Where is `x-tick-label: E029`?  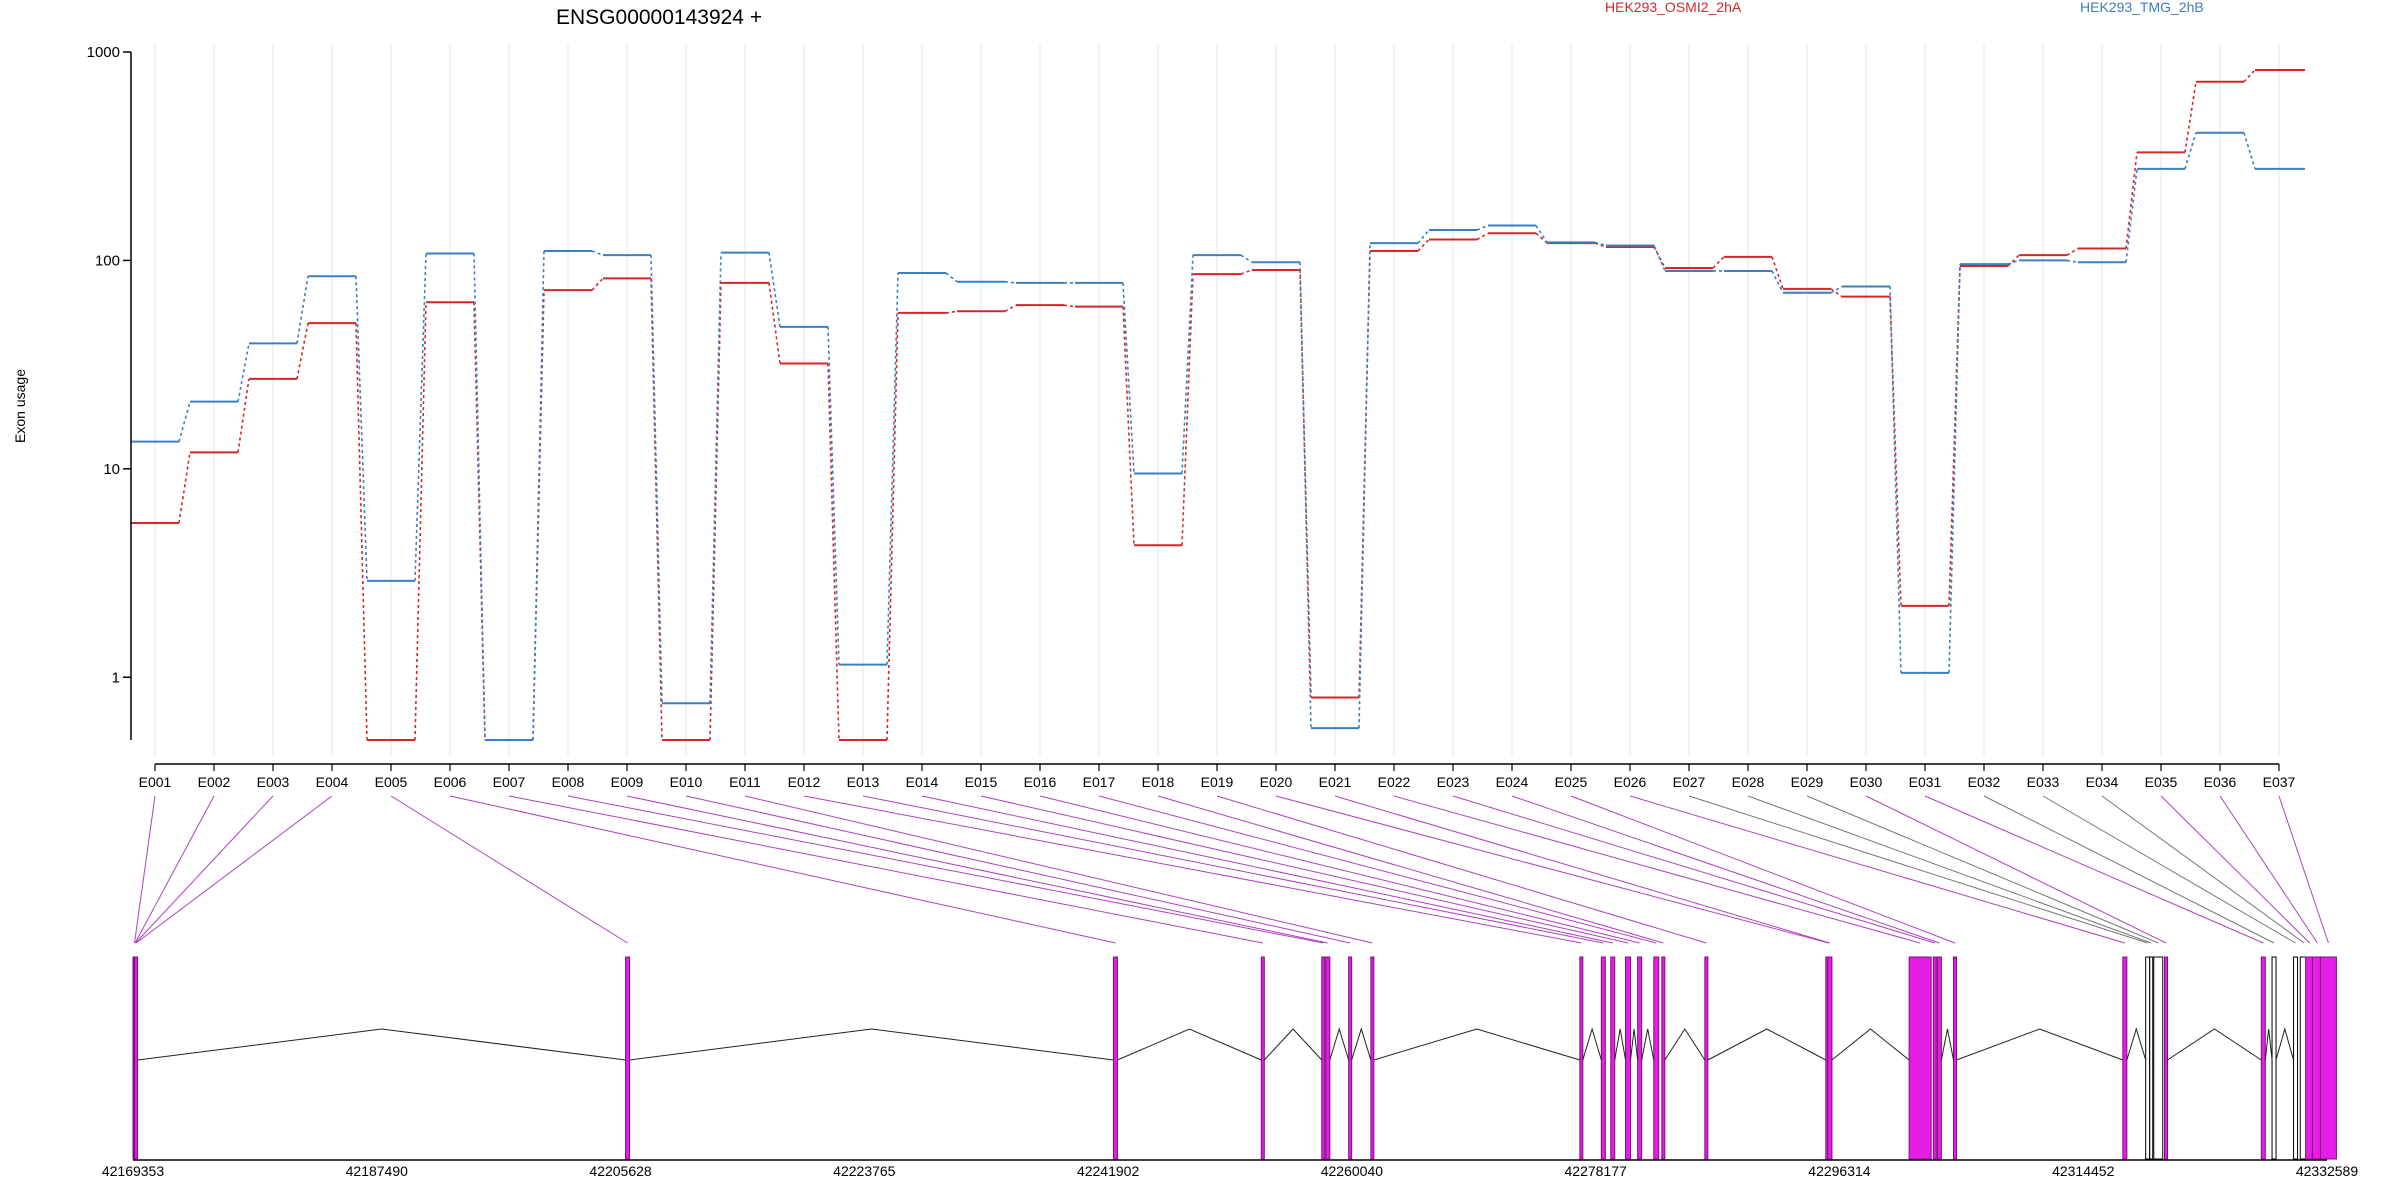 x-tick-label: E029 is located at coordinates (1807, 782).